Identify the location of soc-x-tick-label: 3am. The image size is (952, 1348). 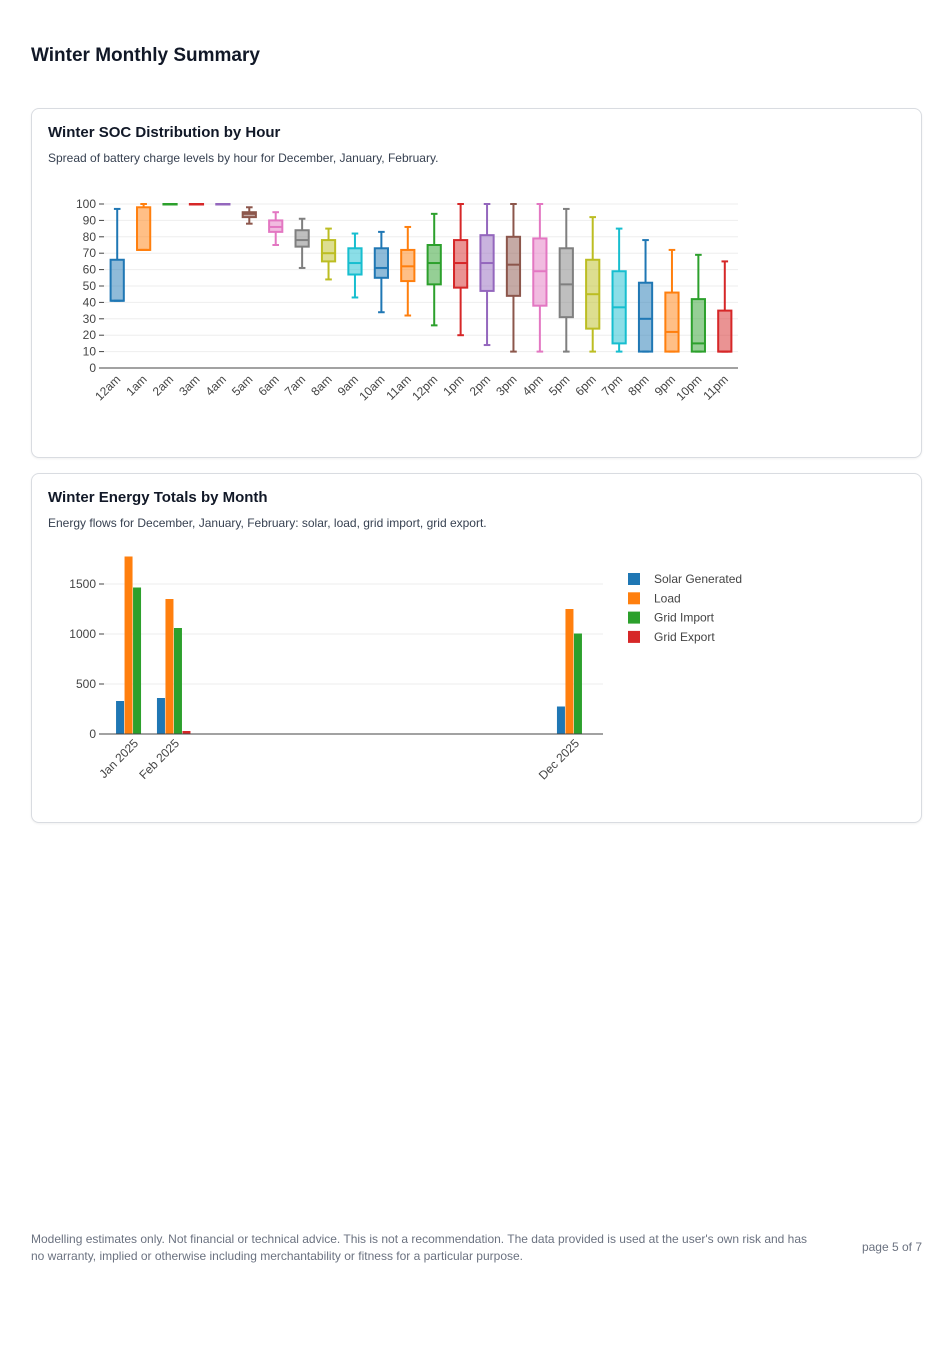
(189, 385).